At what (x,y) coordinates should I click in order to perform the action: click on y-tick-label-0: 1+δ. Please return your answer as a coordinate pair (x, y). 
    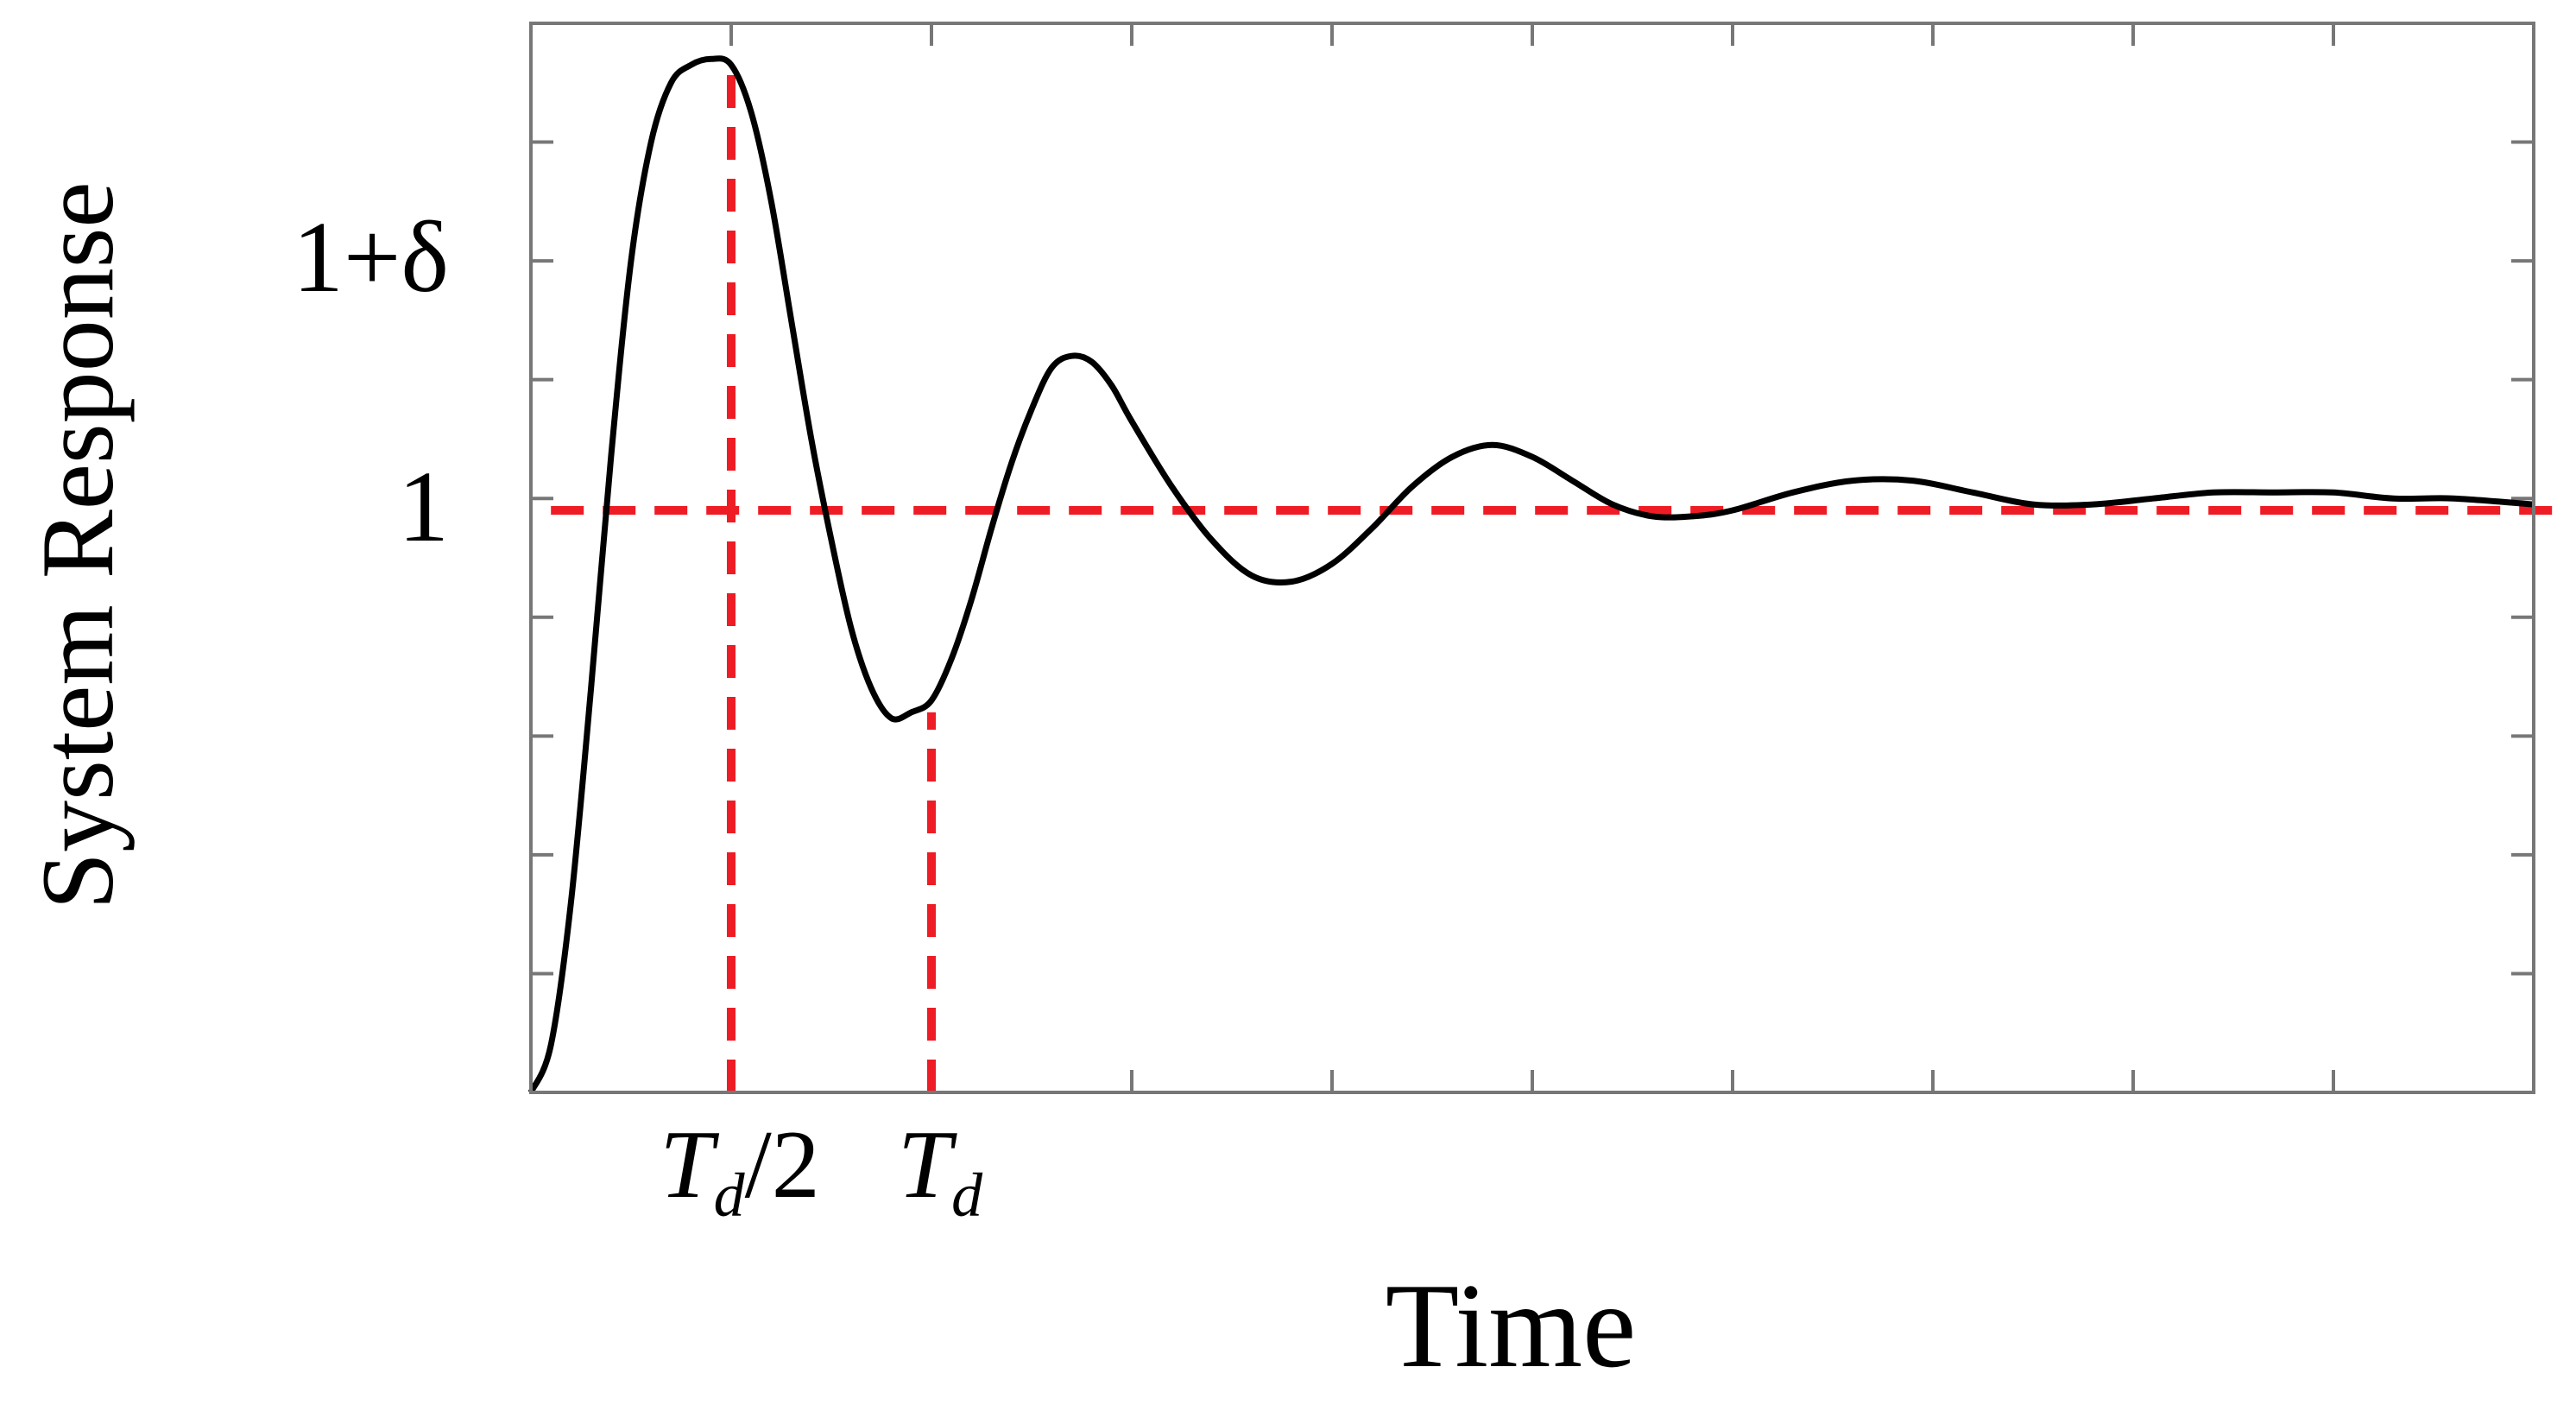
    Looking at the image, I should click on (370, 257).